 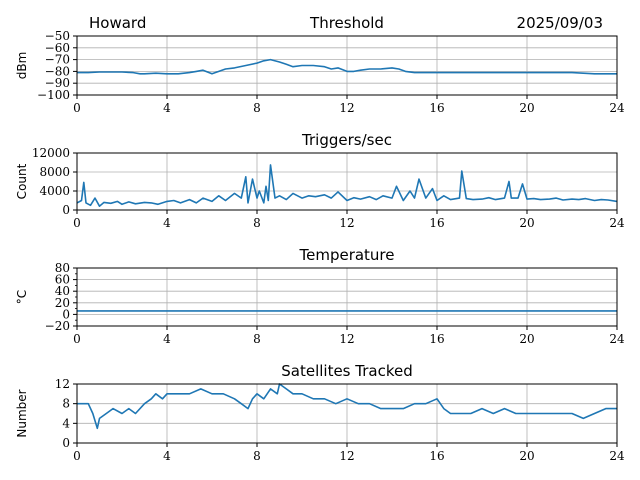 I want to click on temperature-ytick-label-1: 0, so click(x=66, y=314).